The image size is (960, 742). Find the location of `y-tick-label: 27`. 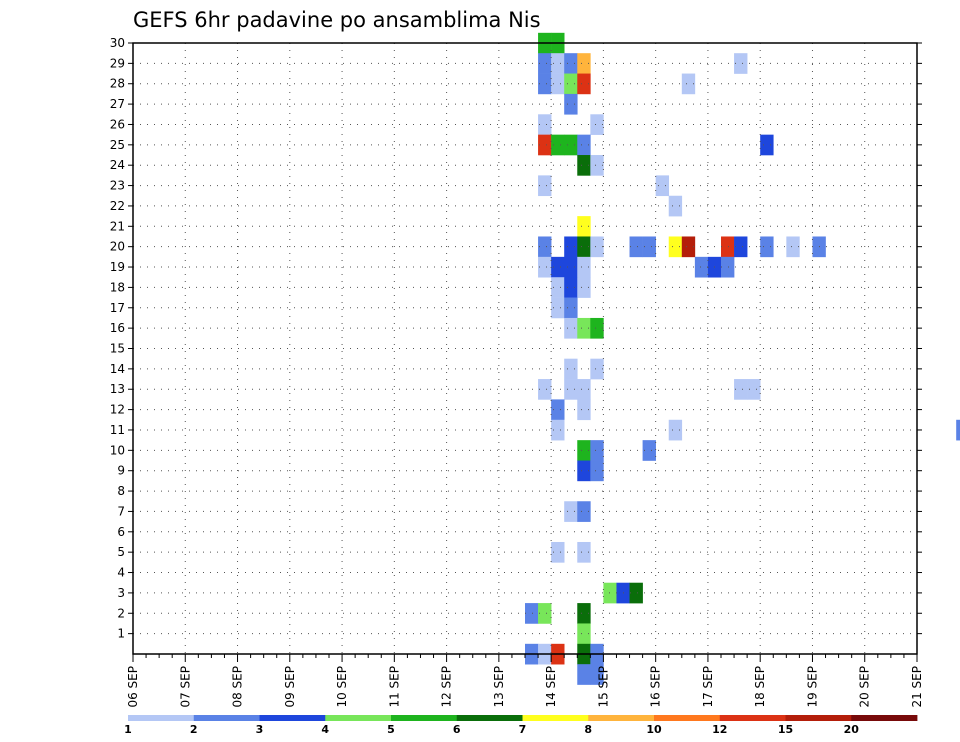

y-tick-label: 27 is located at coordinates (117, 104).